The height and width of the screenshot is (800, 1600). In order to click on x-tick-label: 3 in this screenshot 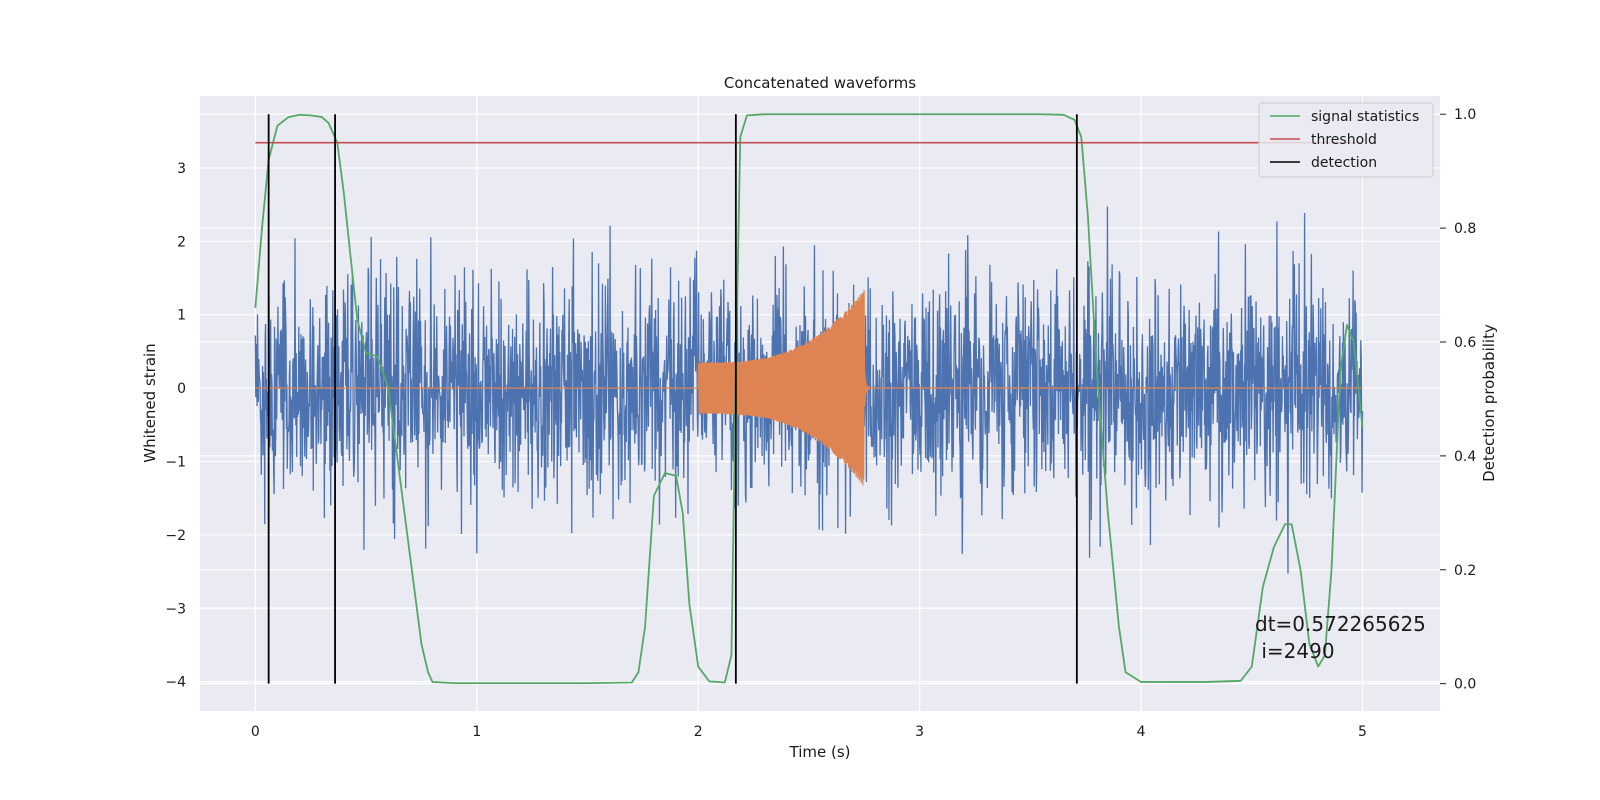, I will do `click(919, 732)`.